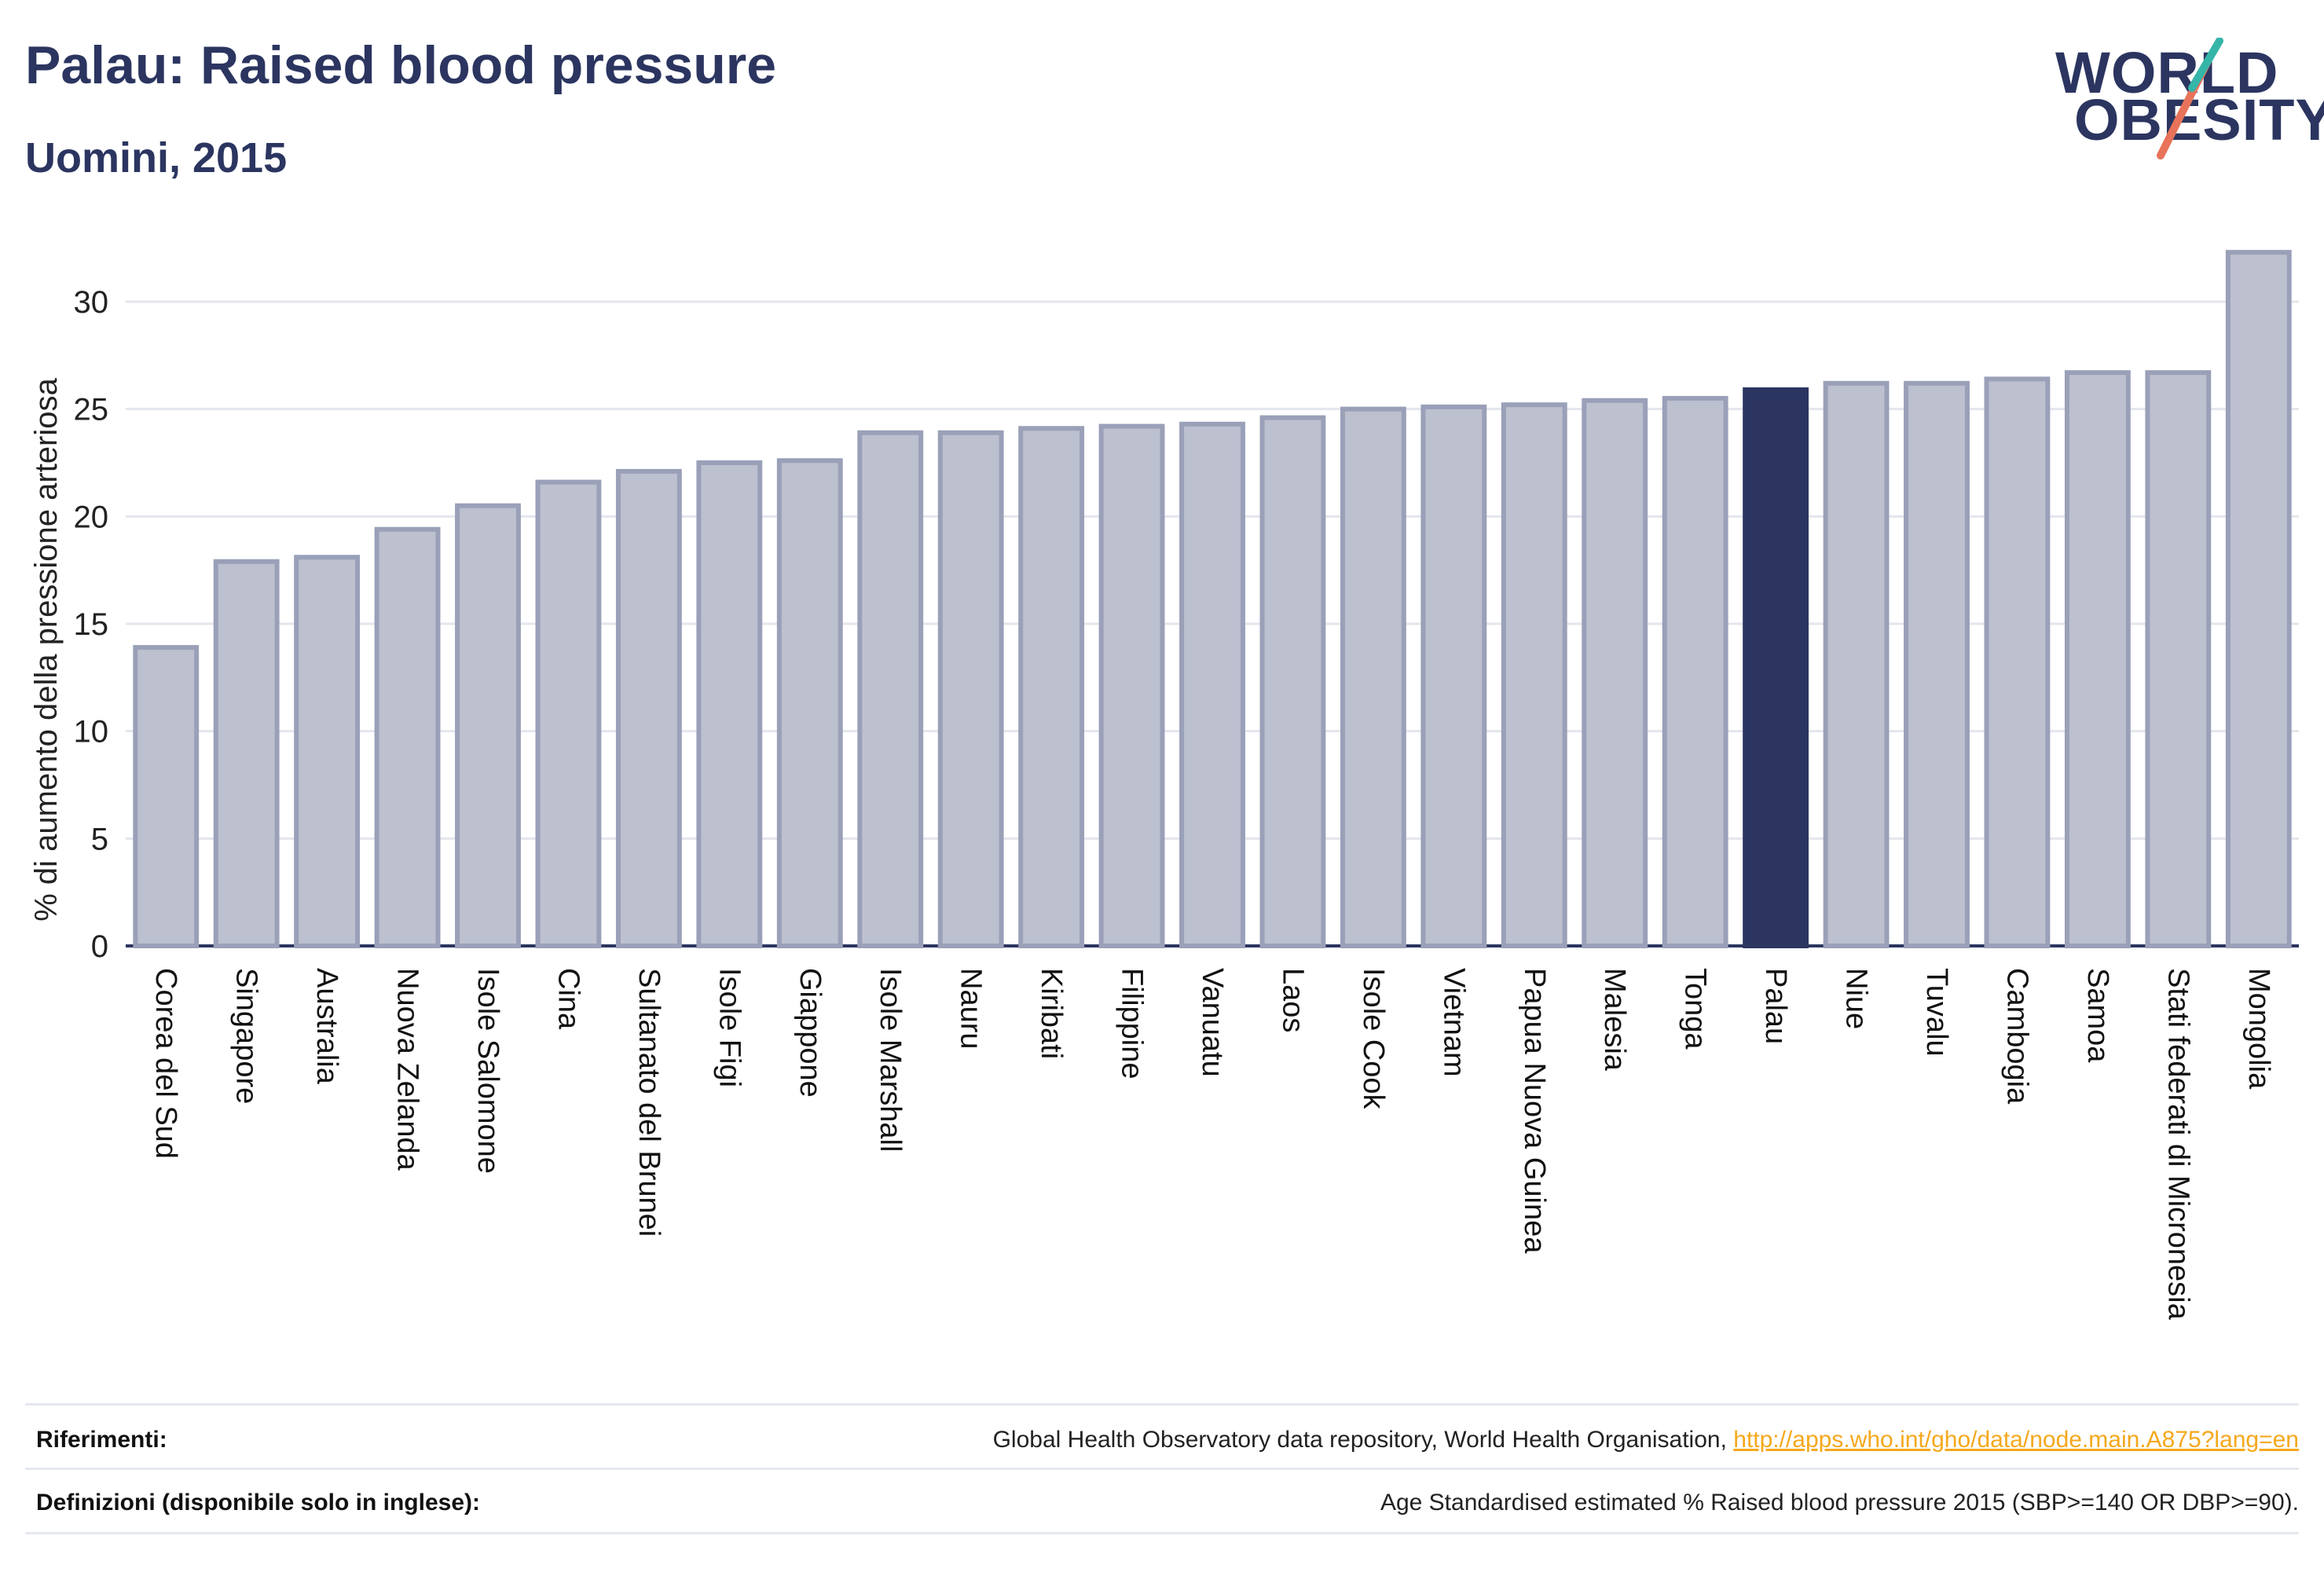 The height and width of the screenshot is (1576, 2324). I want to click on x-tick-label: Australia, so click(326, 1026).